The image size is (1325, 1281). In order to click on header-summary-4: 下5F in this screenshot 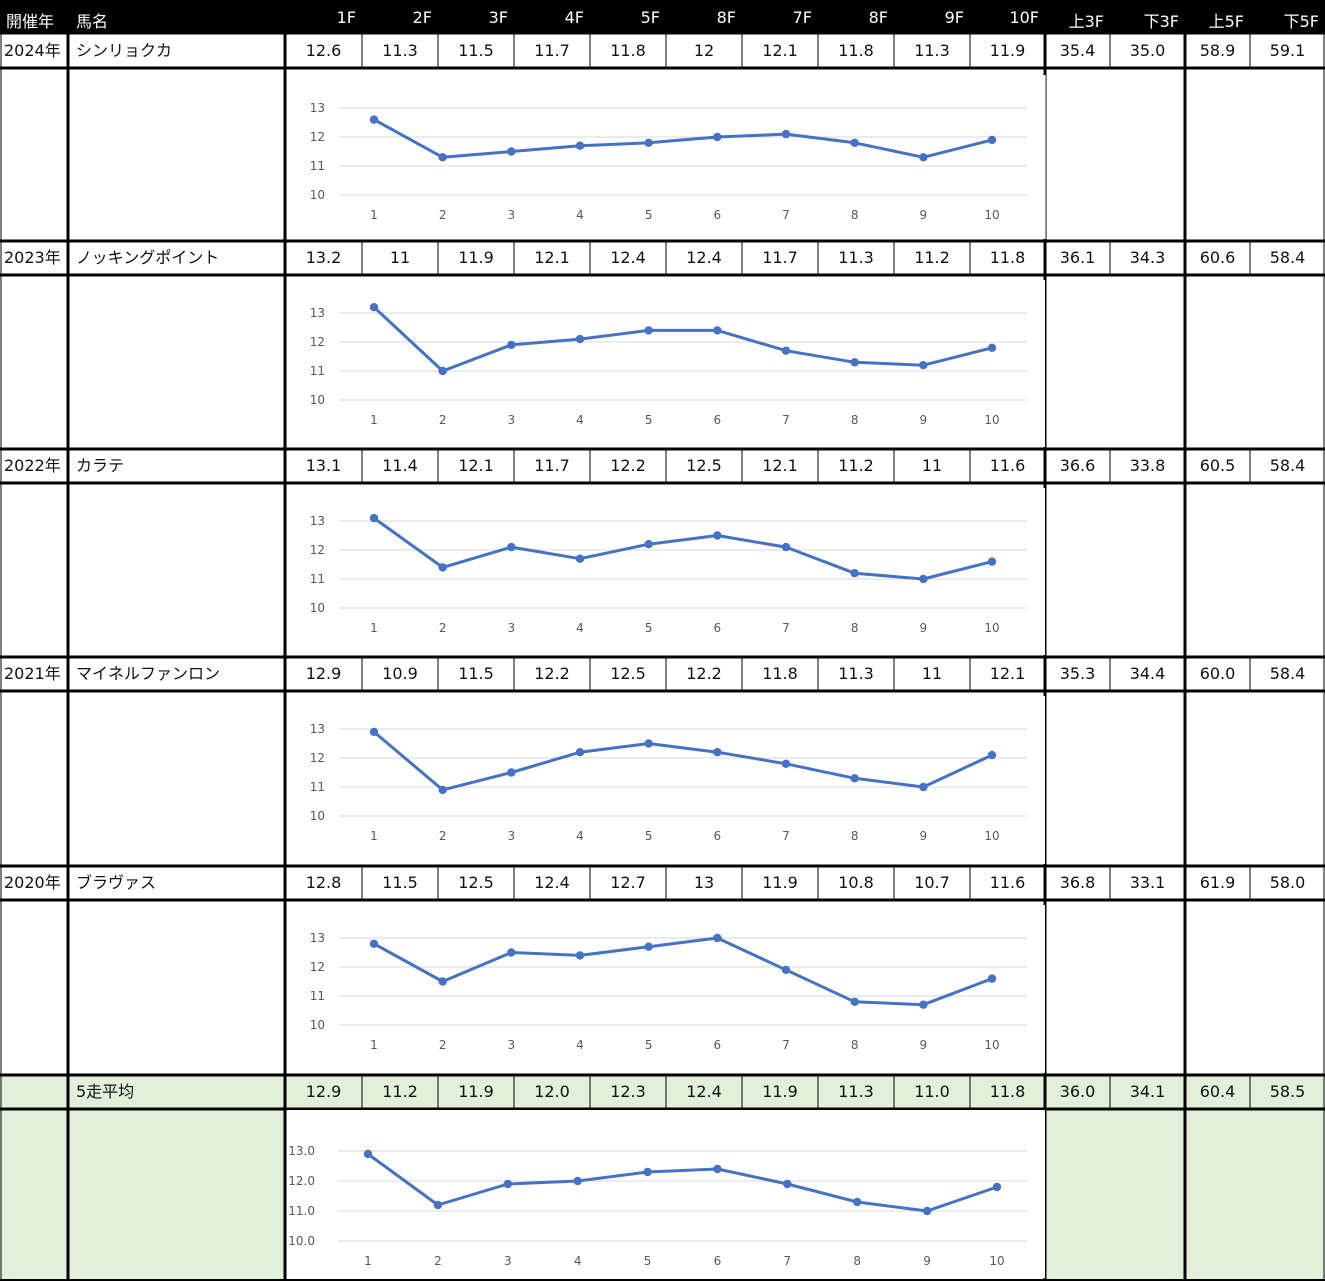, I will do `click(1301, 21)`.